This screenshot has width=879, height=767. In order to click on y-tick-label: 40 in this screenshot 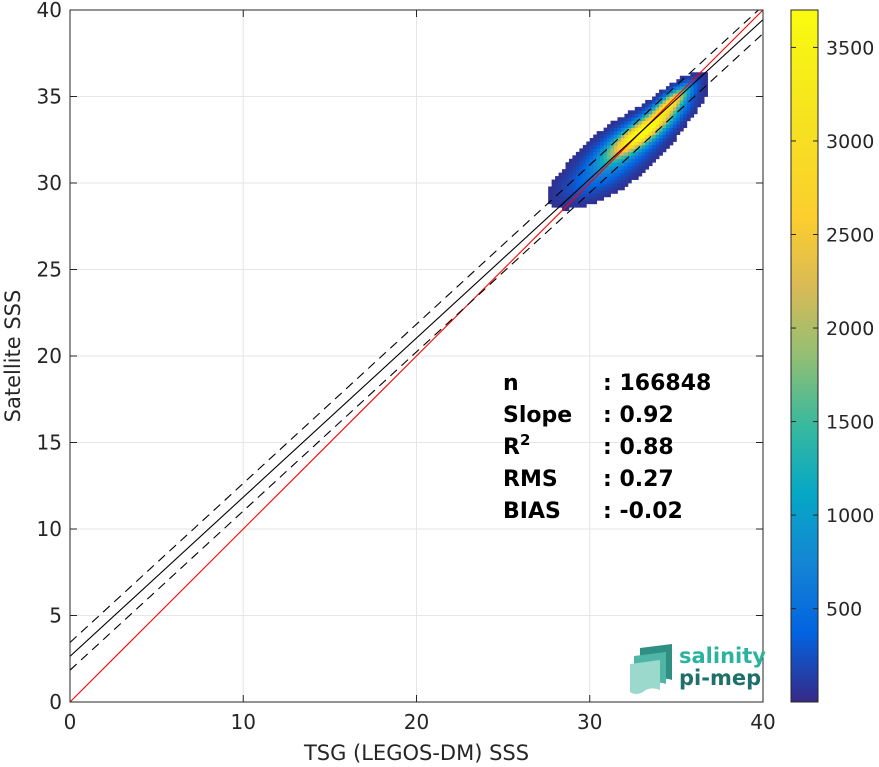, I will do `click(49, 11)`.